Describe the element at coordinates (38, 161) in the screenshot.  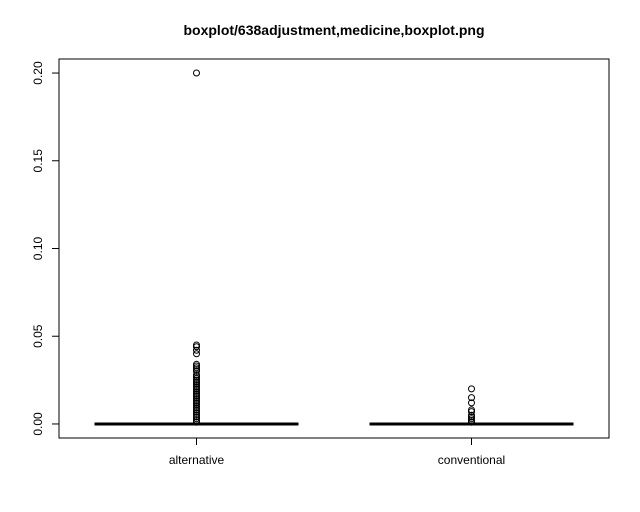
I see `y-tick-label: 0.15` at that location.